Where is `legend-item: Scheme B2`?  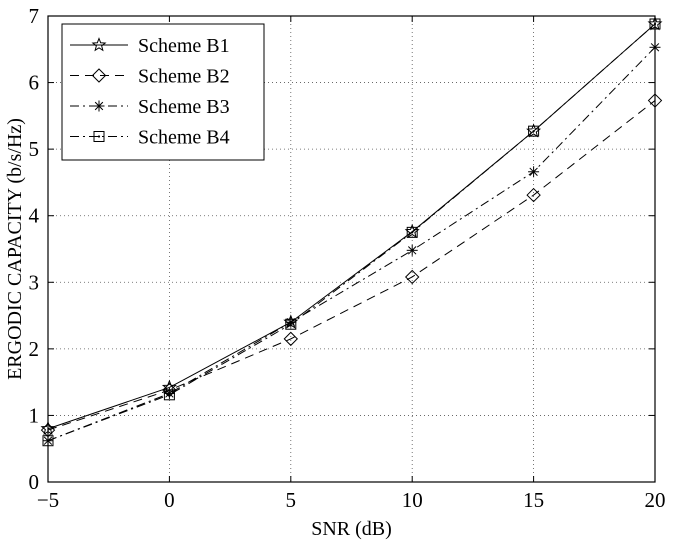 legend-item: Scheme B2 is located at coordinates (150, 77).